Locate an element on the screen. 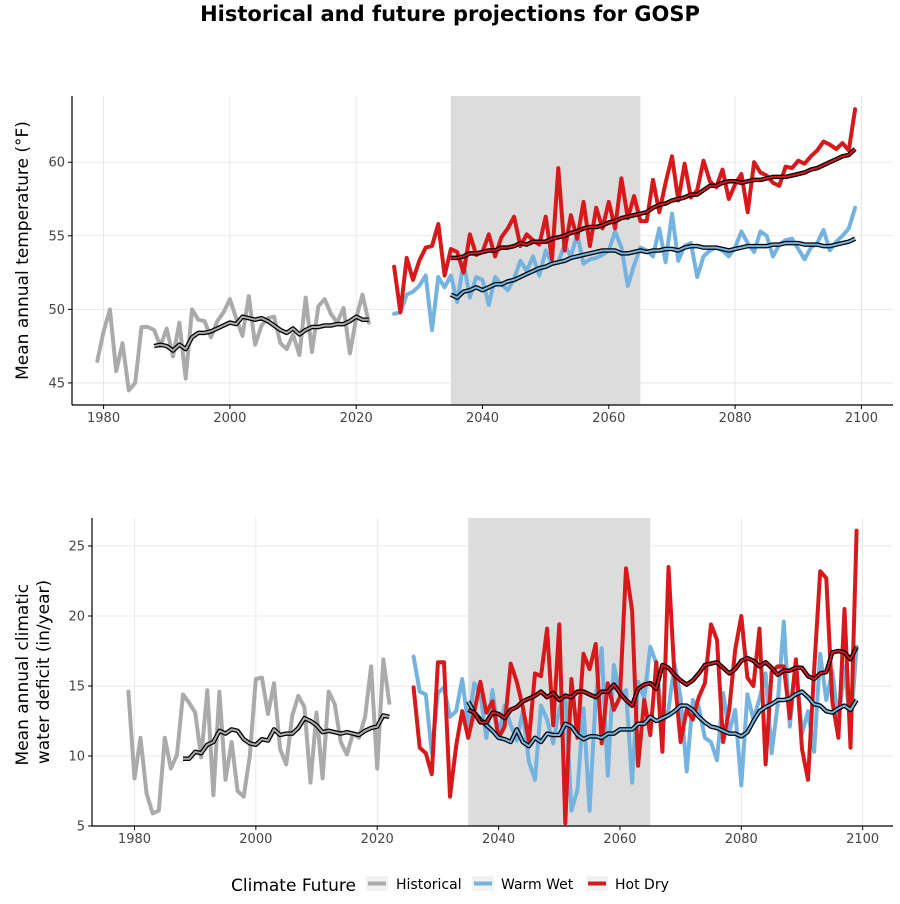  temperature-y-tick-label: 60 is located at coordinates (56, 163).